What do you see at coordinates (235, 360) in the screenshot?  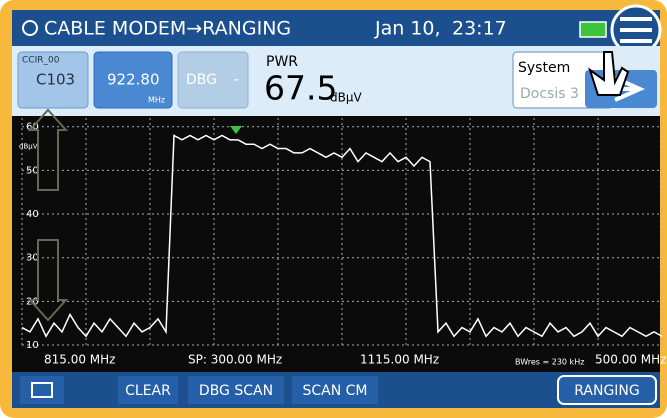 I see `span-label: SP: 300.00 MHz` at bounding box center [235, 360].